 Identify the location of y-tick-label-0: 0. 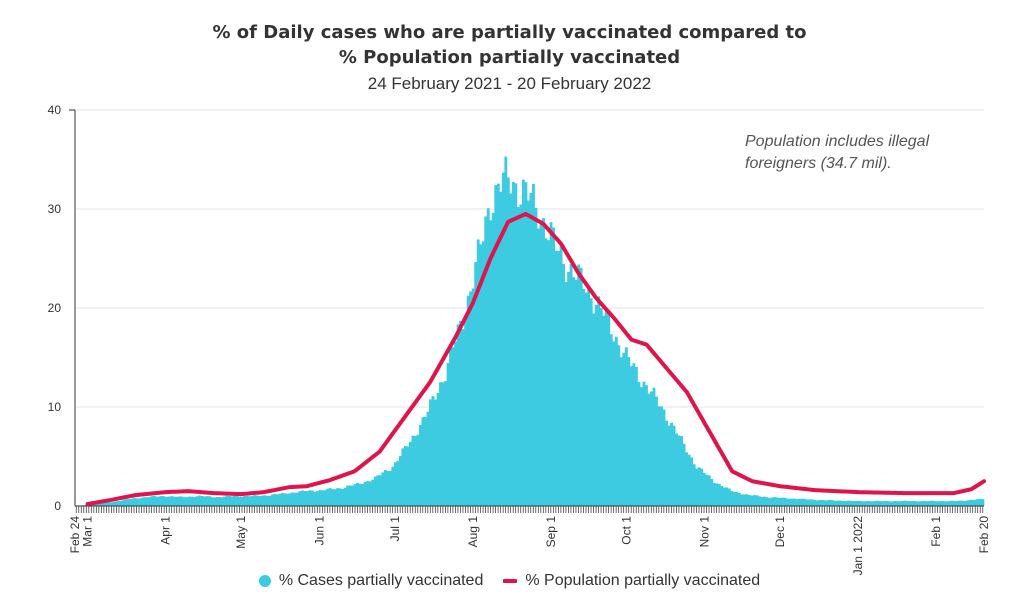
(57, 506).